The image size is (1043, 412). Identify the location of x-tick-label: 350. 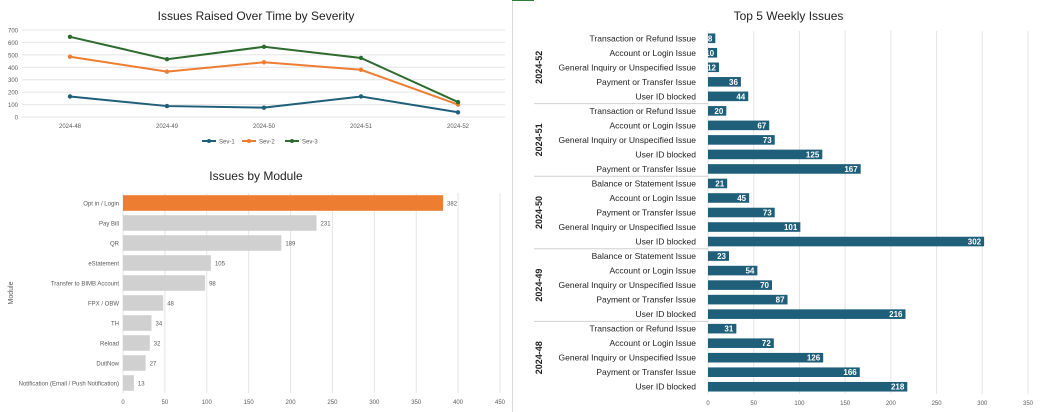
(1028, 404).